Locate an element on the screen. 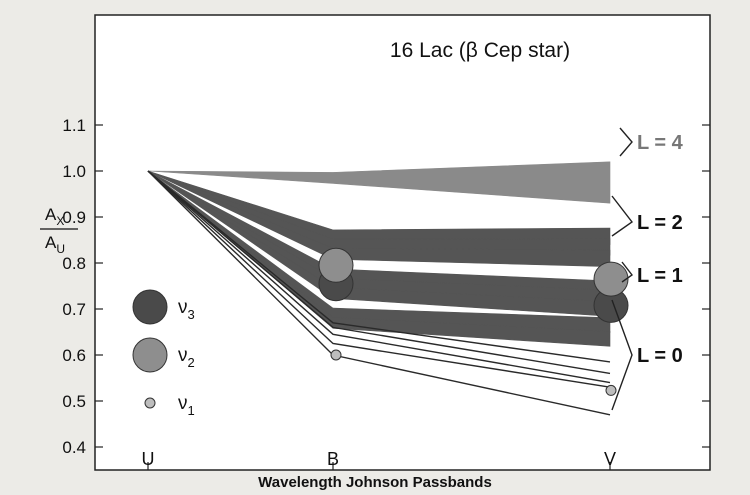 The height and width of the screenshot is (495, 750). x-tick-label: U is located at coordinates (148, 459).